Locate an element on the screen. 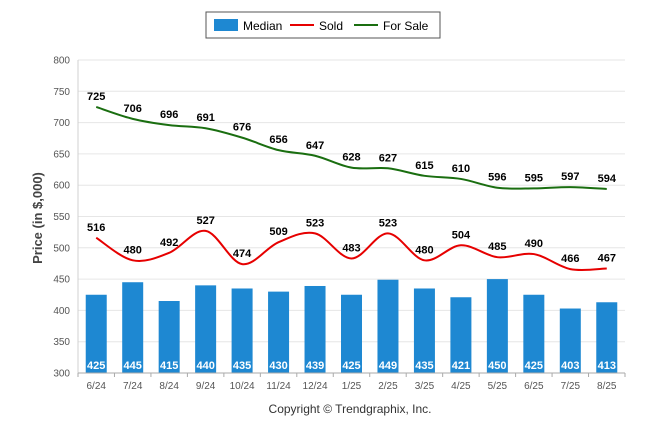  x-tick-label: 7/24 is located at coordinates (133, 386).